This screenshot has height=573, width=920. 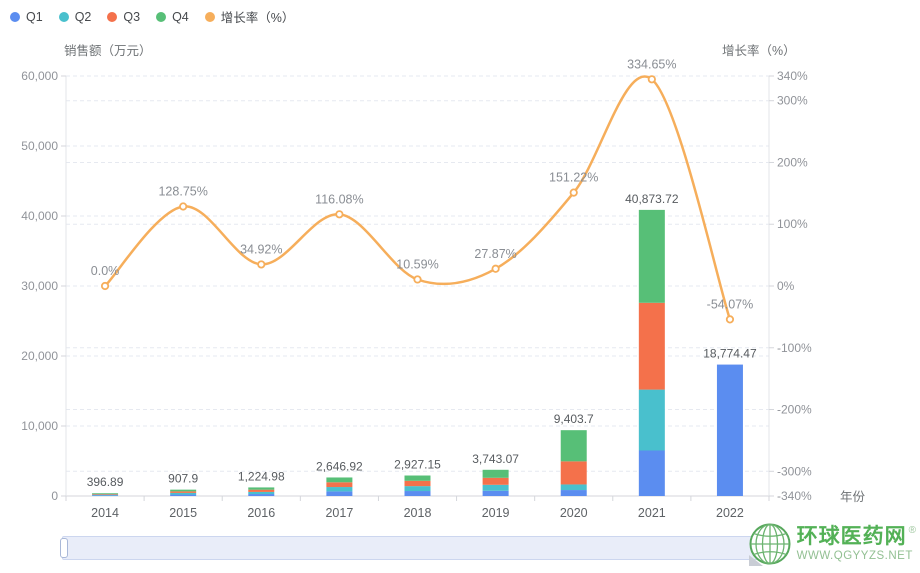 I want to click on right-axis-tick-label: 300%, so click(x=792, y=101).